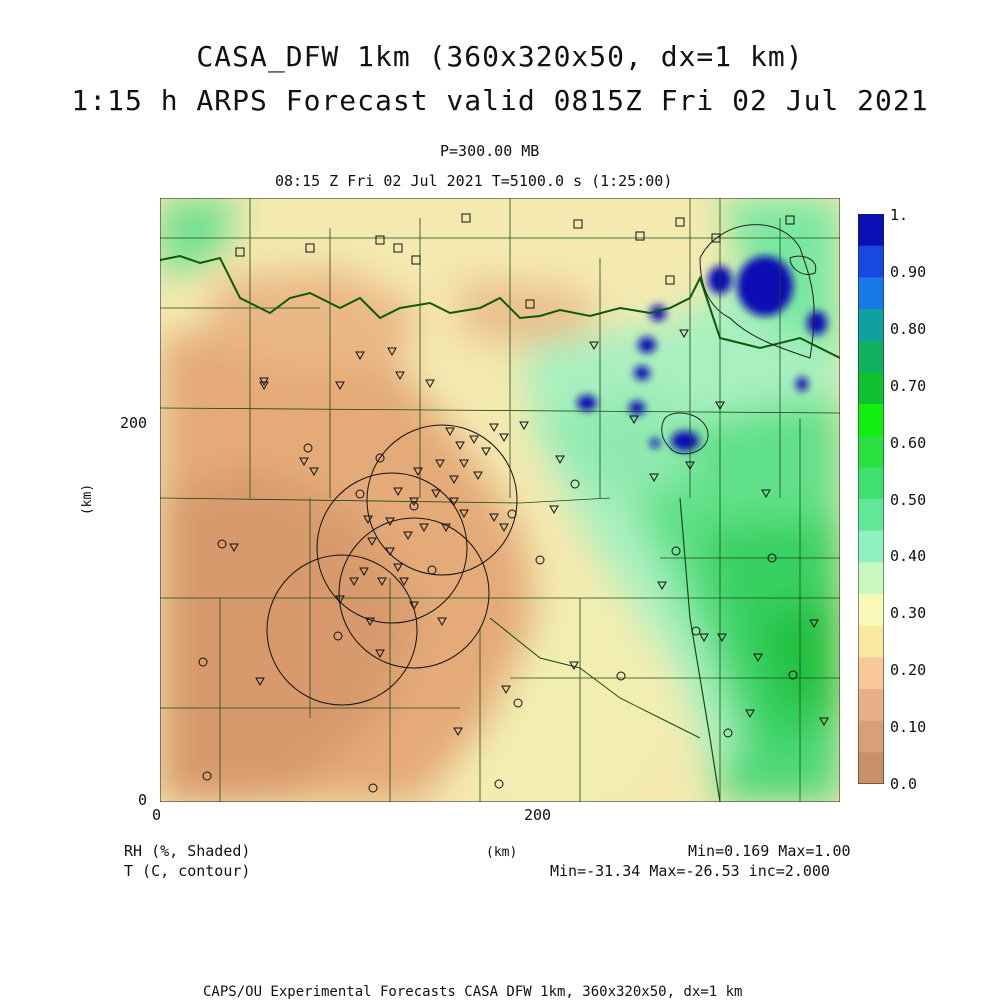 The width and height of the screenshot is (1000, 1000). I want to click on contour-field-label: T (C, contour), so click(187, 871).